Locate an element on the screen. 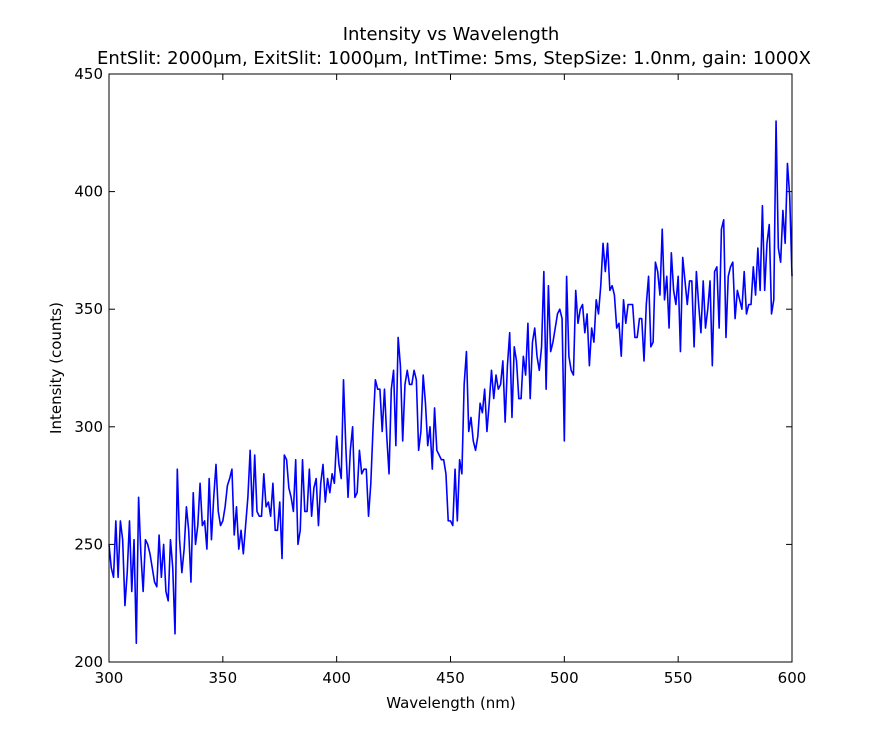 This screenshot has width=880, height=737. x-tick-label: 600 is located at coordinates (792, 678).